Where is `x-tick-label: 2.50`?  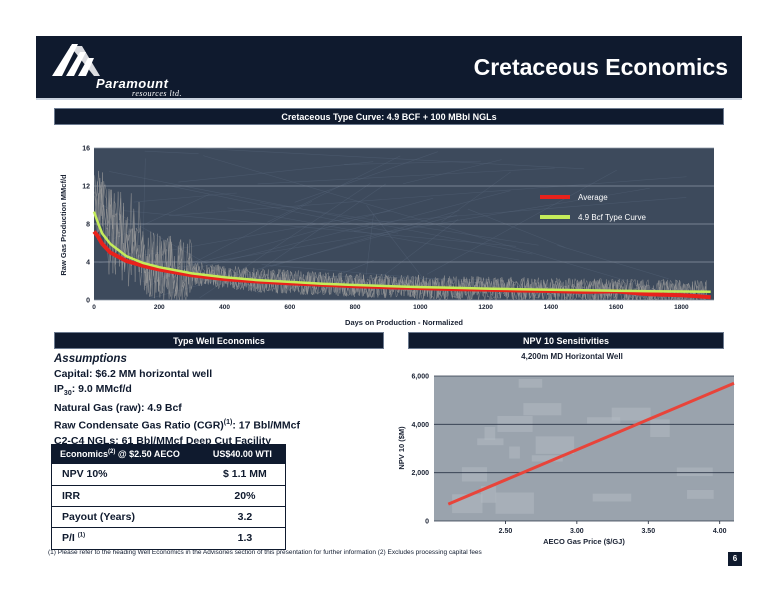 x-tick-label: 2.50 is located at coordinates (506, 531).